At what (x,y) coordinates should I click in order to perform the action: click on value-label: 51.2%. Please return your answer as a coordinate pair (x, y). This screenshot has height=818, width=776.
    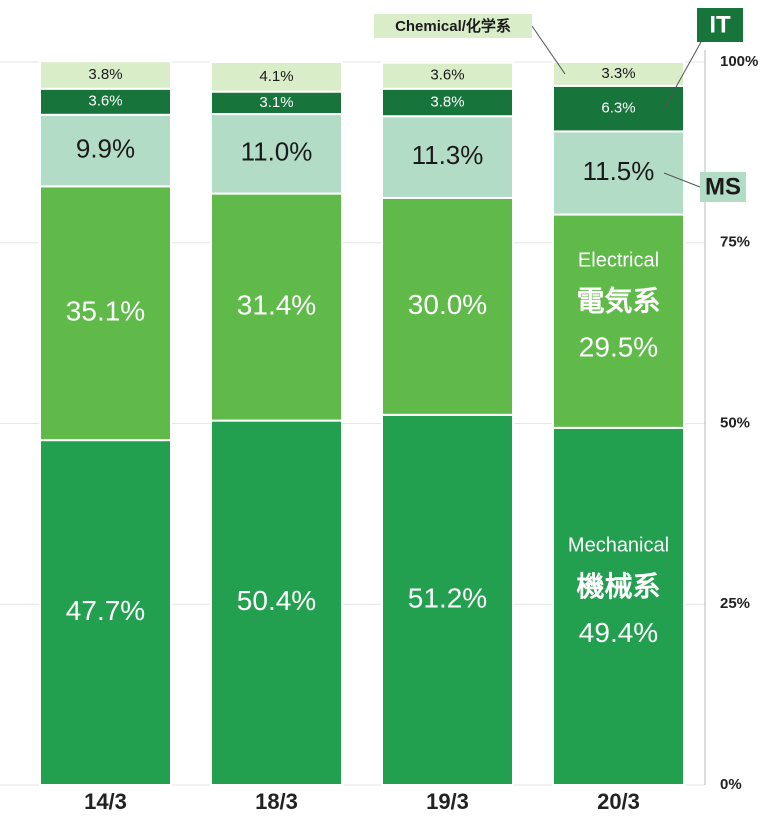
    Looking at the image, I should click on (447, 597).